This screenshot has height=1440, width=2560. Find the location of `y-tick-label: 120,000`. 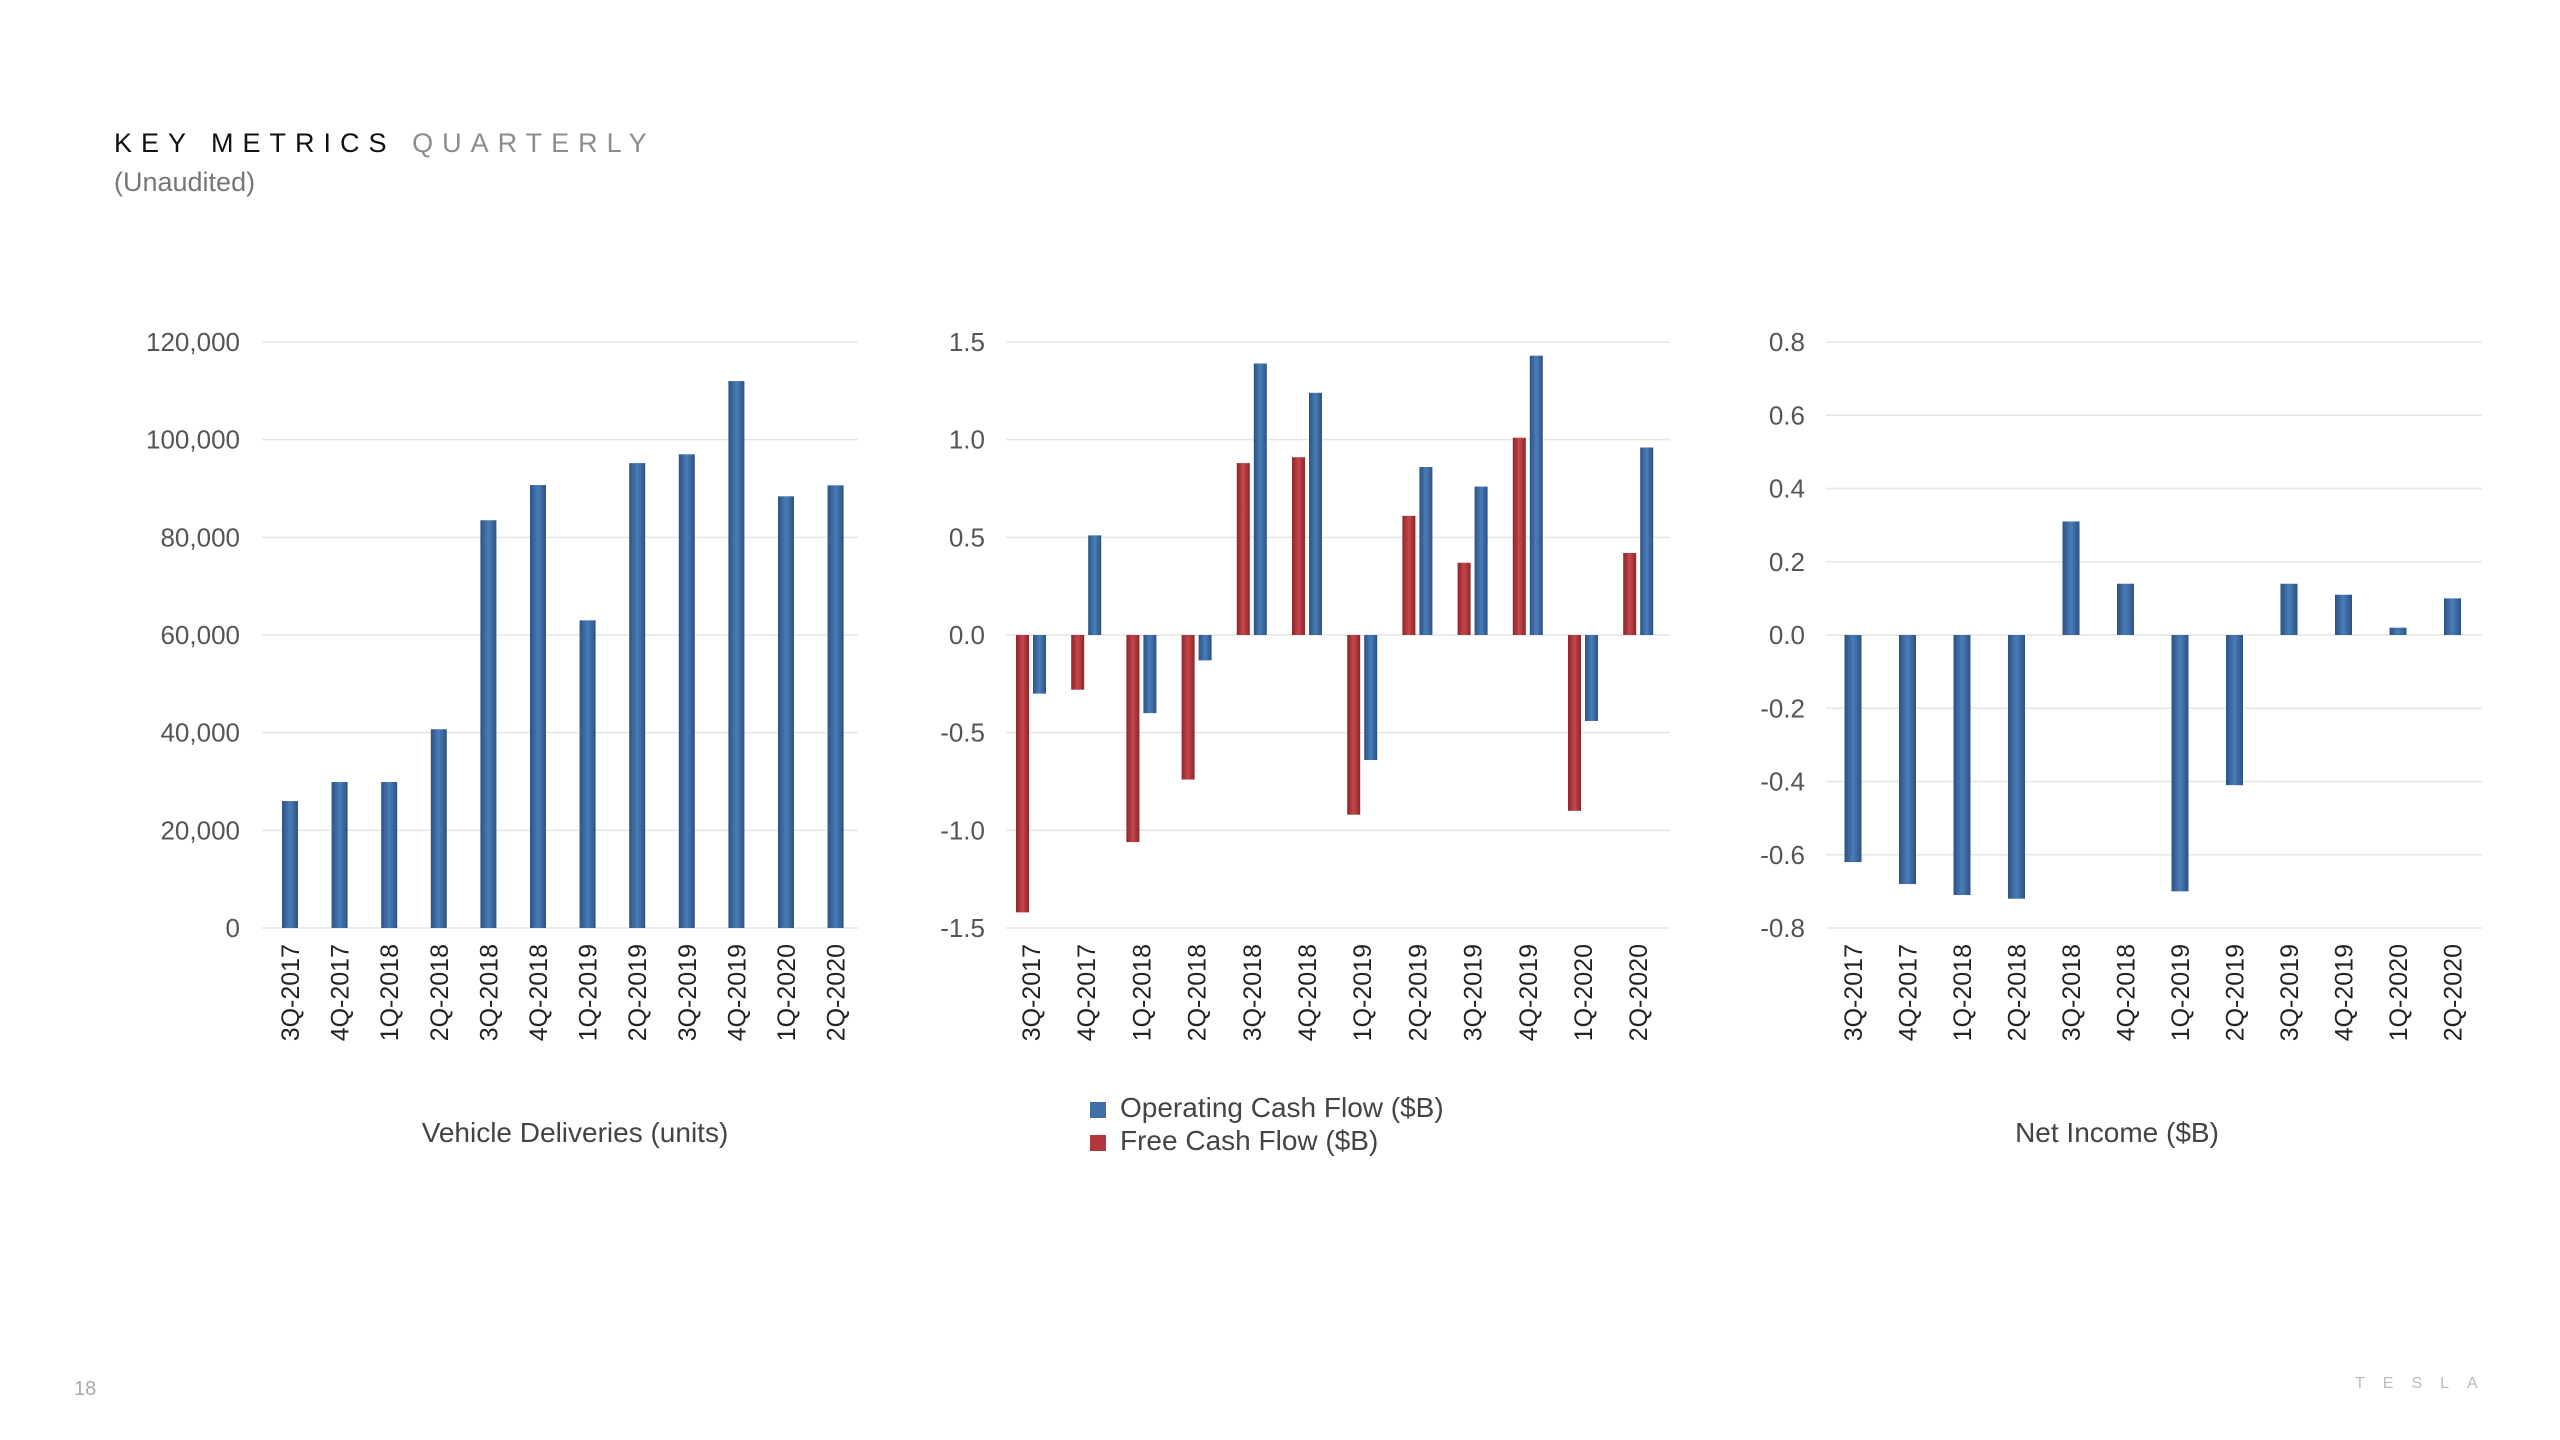

y-tick-label: 120,000 is located at coordinates (193, 342).